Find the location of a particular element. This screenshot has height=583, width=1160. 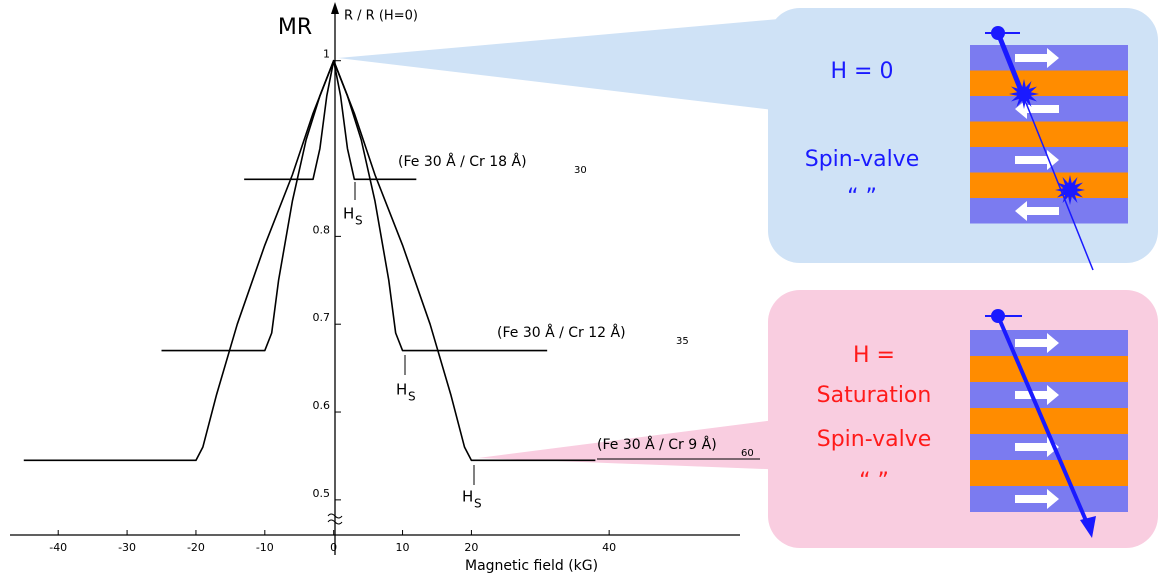

y-tick-label: 0.6 is located at coordinates (322, 405).